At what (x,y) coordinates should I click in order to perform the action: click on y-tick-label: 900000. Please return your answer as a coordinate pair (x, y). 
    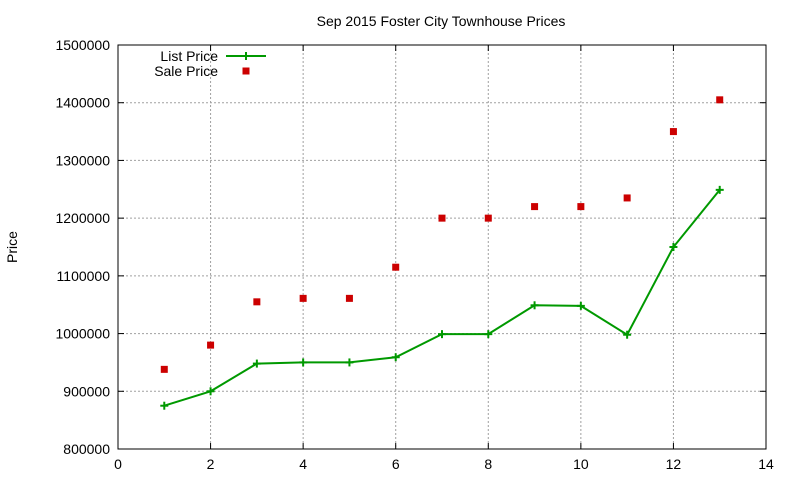
    Looking at the image, I should click on (86, 391).